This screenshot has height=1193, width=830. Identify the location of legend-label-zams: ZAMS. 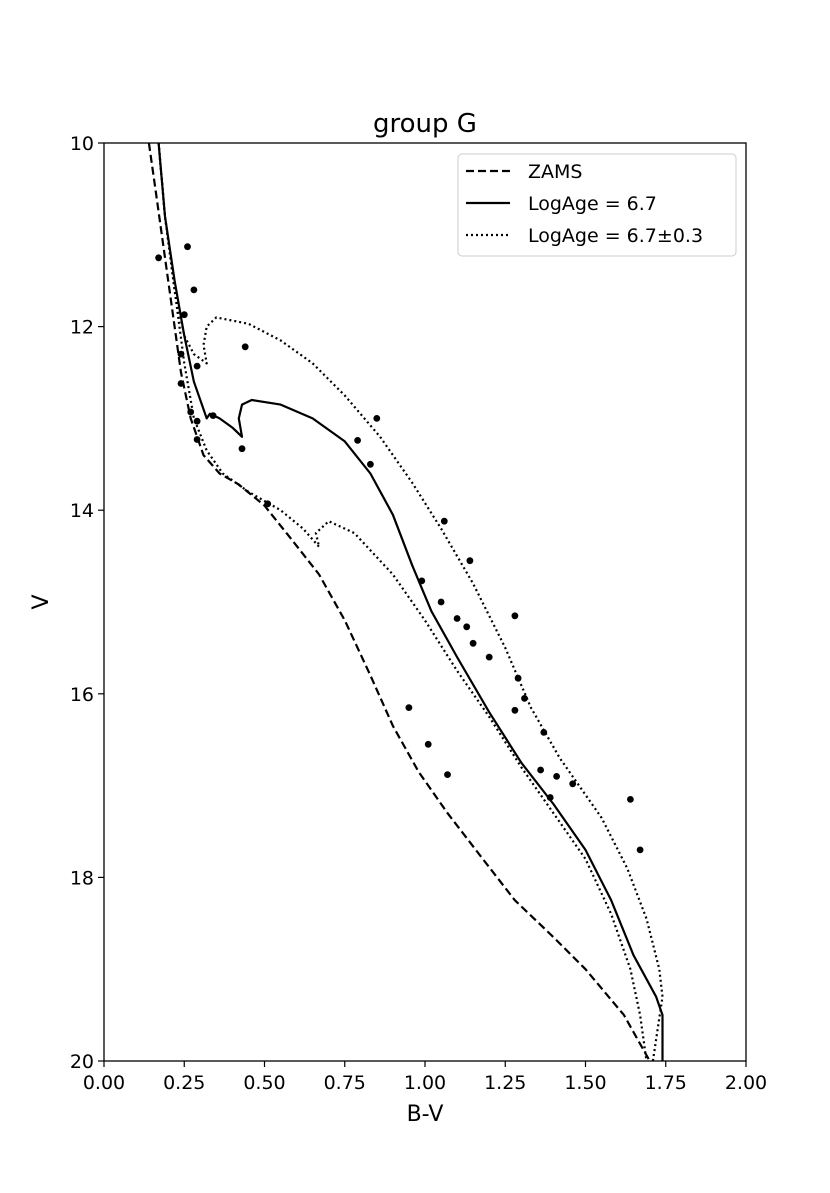
(555, 172).